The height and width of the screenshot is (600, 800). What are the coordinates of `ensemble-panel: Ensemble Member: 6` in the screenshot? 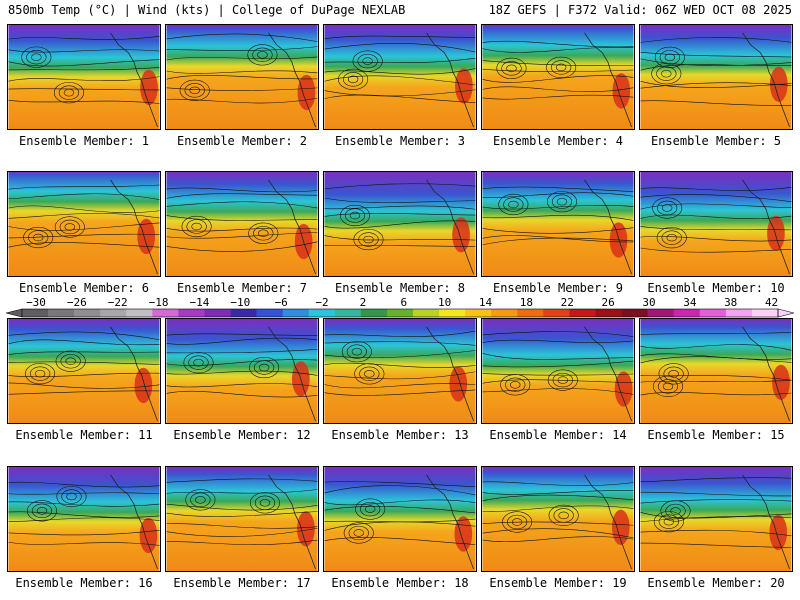 It's located at (84, 233).